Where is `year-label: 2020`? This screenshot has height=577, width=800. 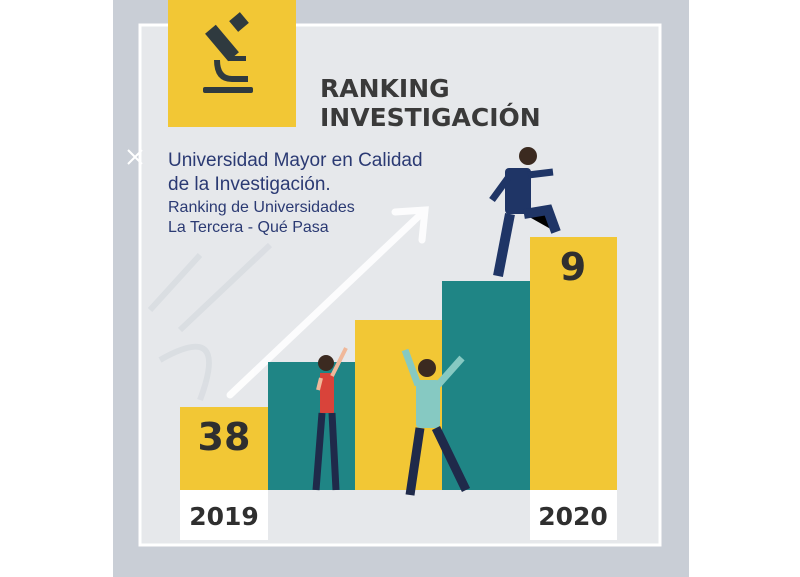 year-label: 2020 is located at coordinates (573, 516).